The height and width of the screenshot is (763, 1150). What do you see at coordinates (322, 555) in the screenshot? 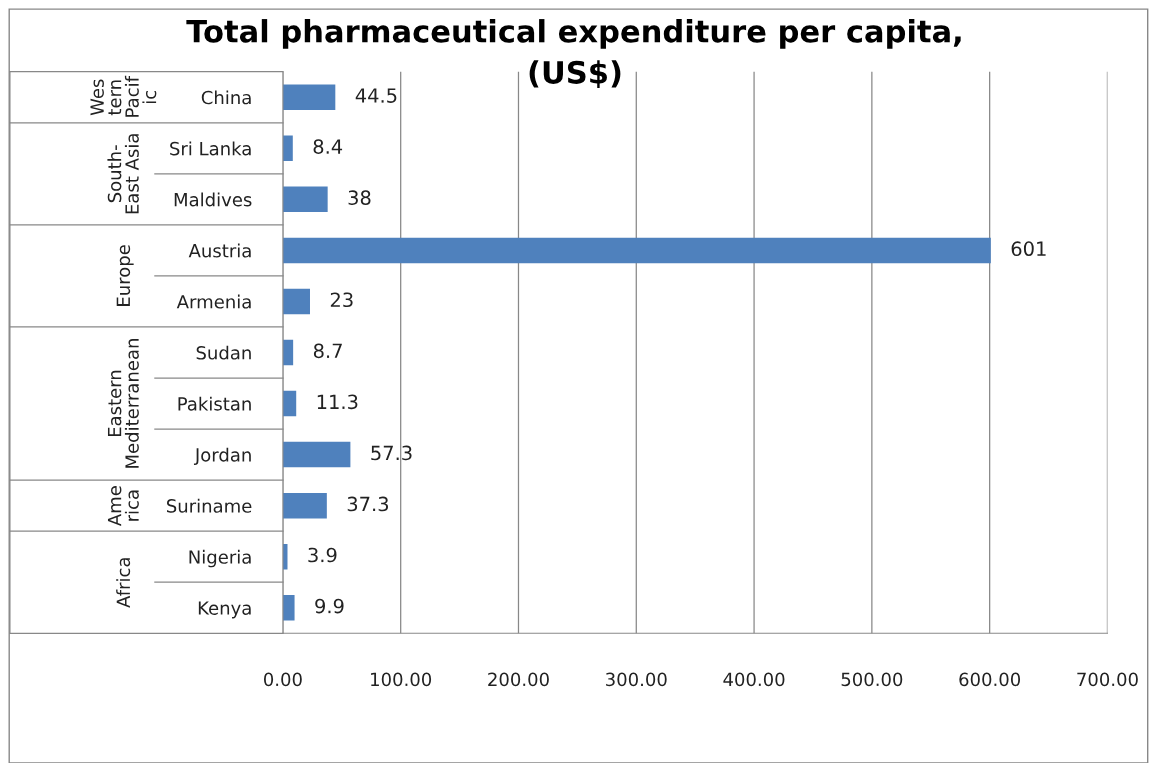
I see `data-label: 3.9` at bounding box center [322, 555].